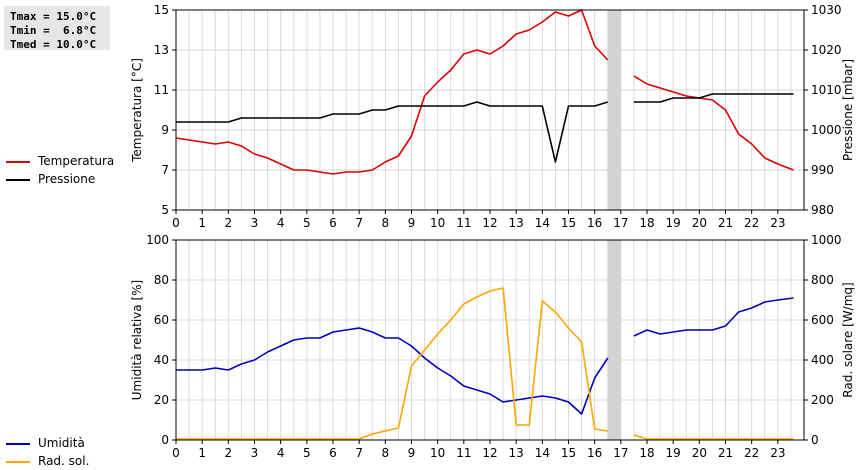  I want to click on y-right-tick-label: 200, so click(822, 400).